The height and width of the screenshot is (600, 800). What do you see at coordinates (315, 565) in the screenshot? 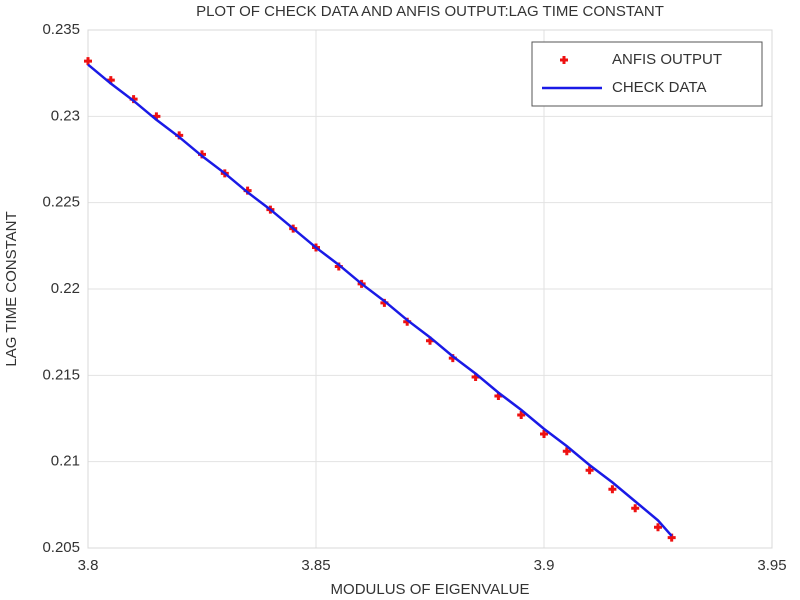
I see `x-tick-label: 3.85` at bounding box center [315, 565].